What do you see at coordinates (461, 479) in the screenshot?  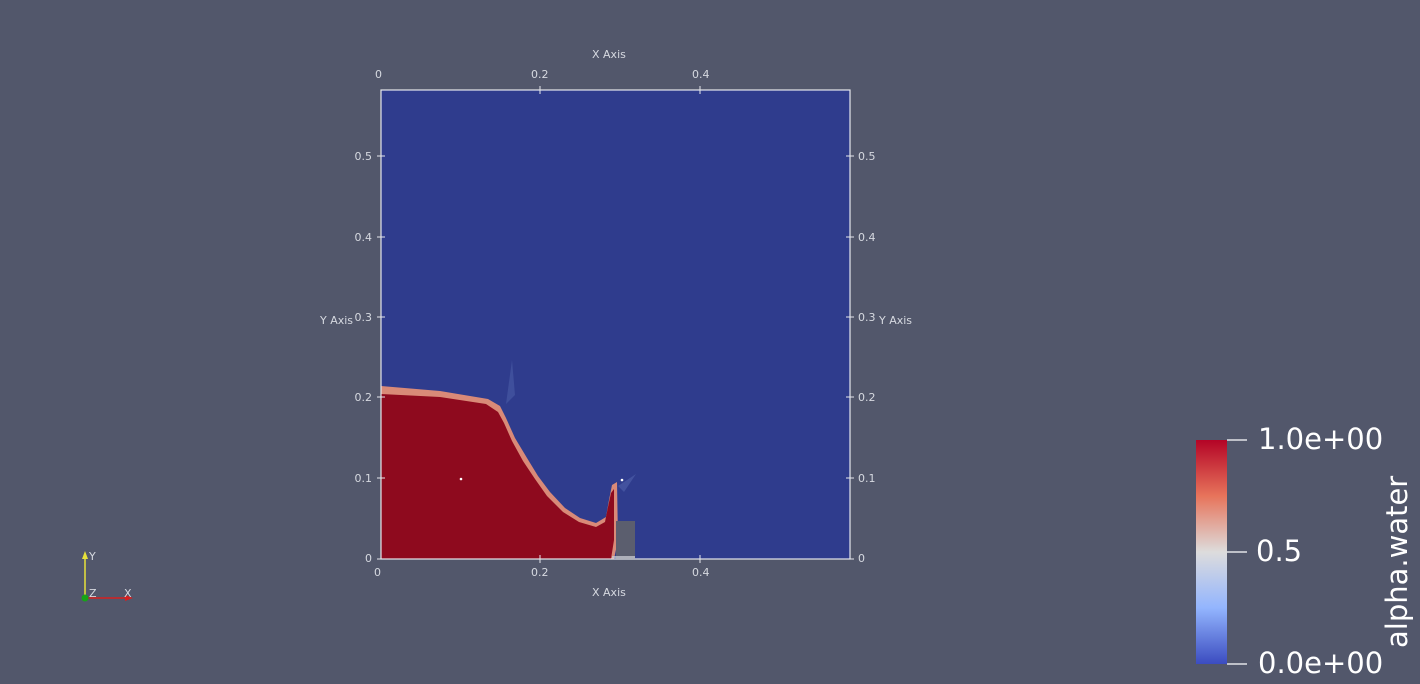 I see `probe-point` at bounding box center [461, 479].